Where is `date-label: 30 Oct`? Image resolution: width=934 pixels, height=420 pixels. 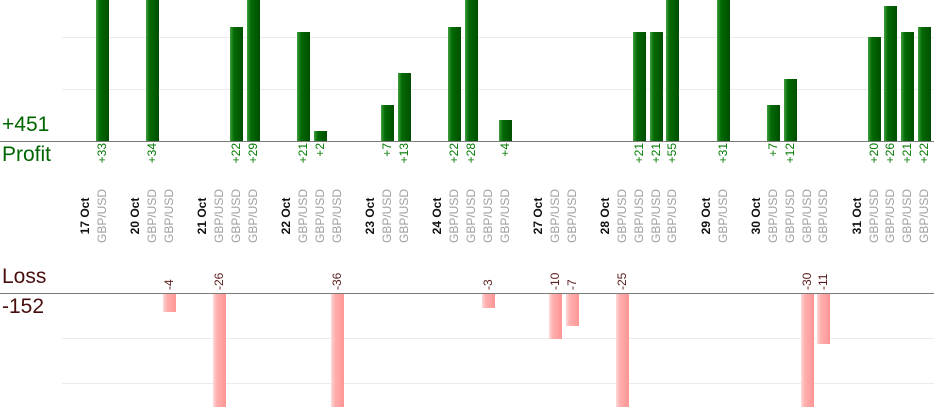
date-label: 30 Oct is located at coordinates (756, 216).